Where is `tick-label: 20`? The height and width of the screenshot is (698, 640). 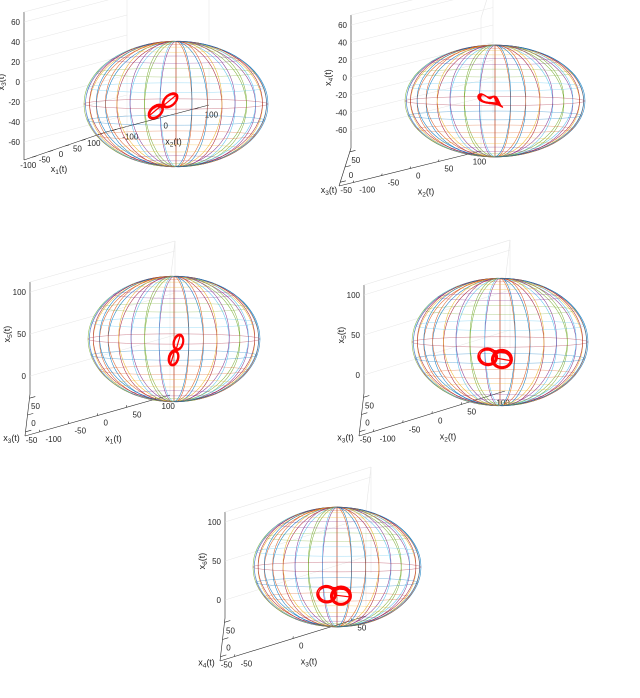 tick-label: 20 is located at coordinates (342, 60).